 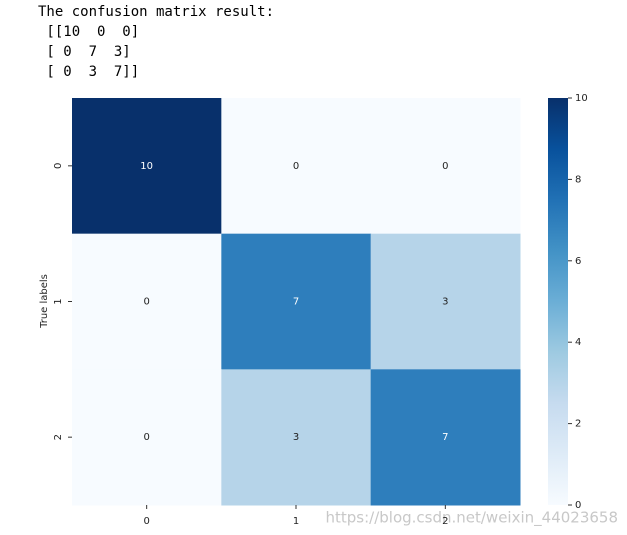 What do you see at coordinates (146, 521) in the screenshot?
I see `x-tick-label: 0` at bounding box center [146, 521].